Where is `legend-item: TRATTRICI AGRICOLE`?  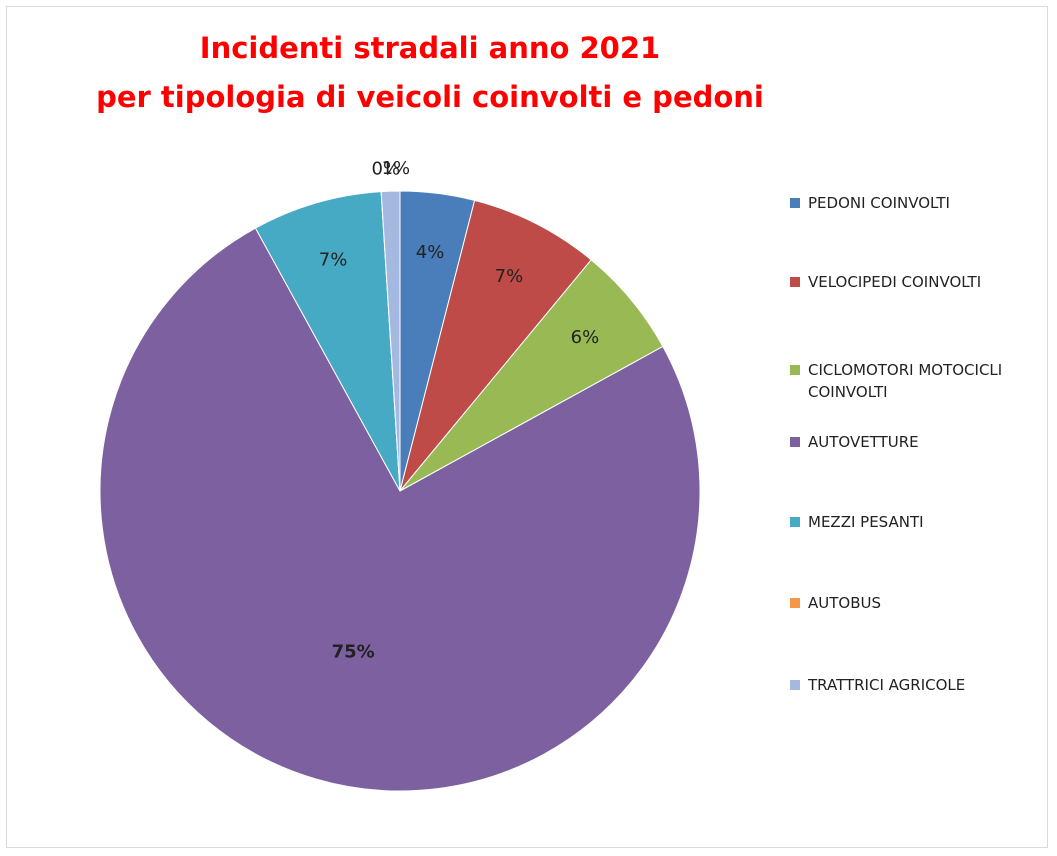 legend-item: TRATTRICI AGRICOLE is located at coordinates (917, 685).